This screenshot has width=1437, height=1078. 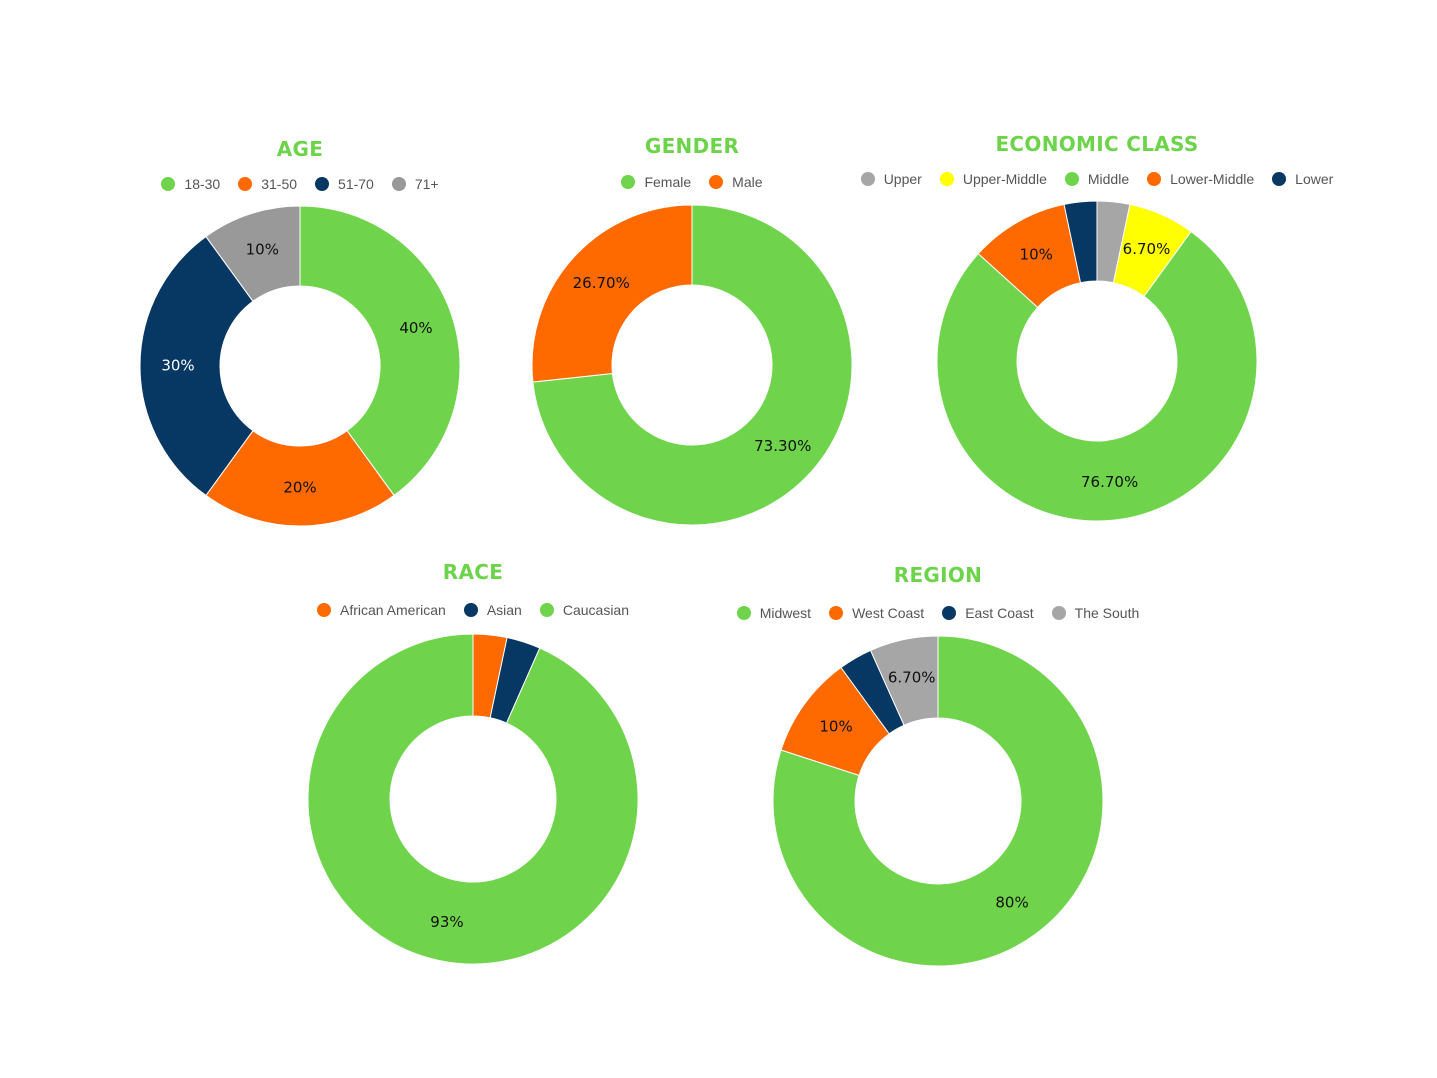 I want to click on legend-item: Male, so click(x=736, y=182).